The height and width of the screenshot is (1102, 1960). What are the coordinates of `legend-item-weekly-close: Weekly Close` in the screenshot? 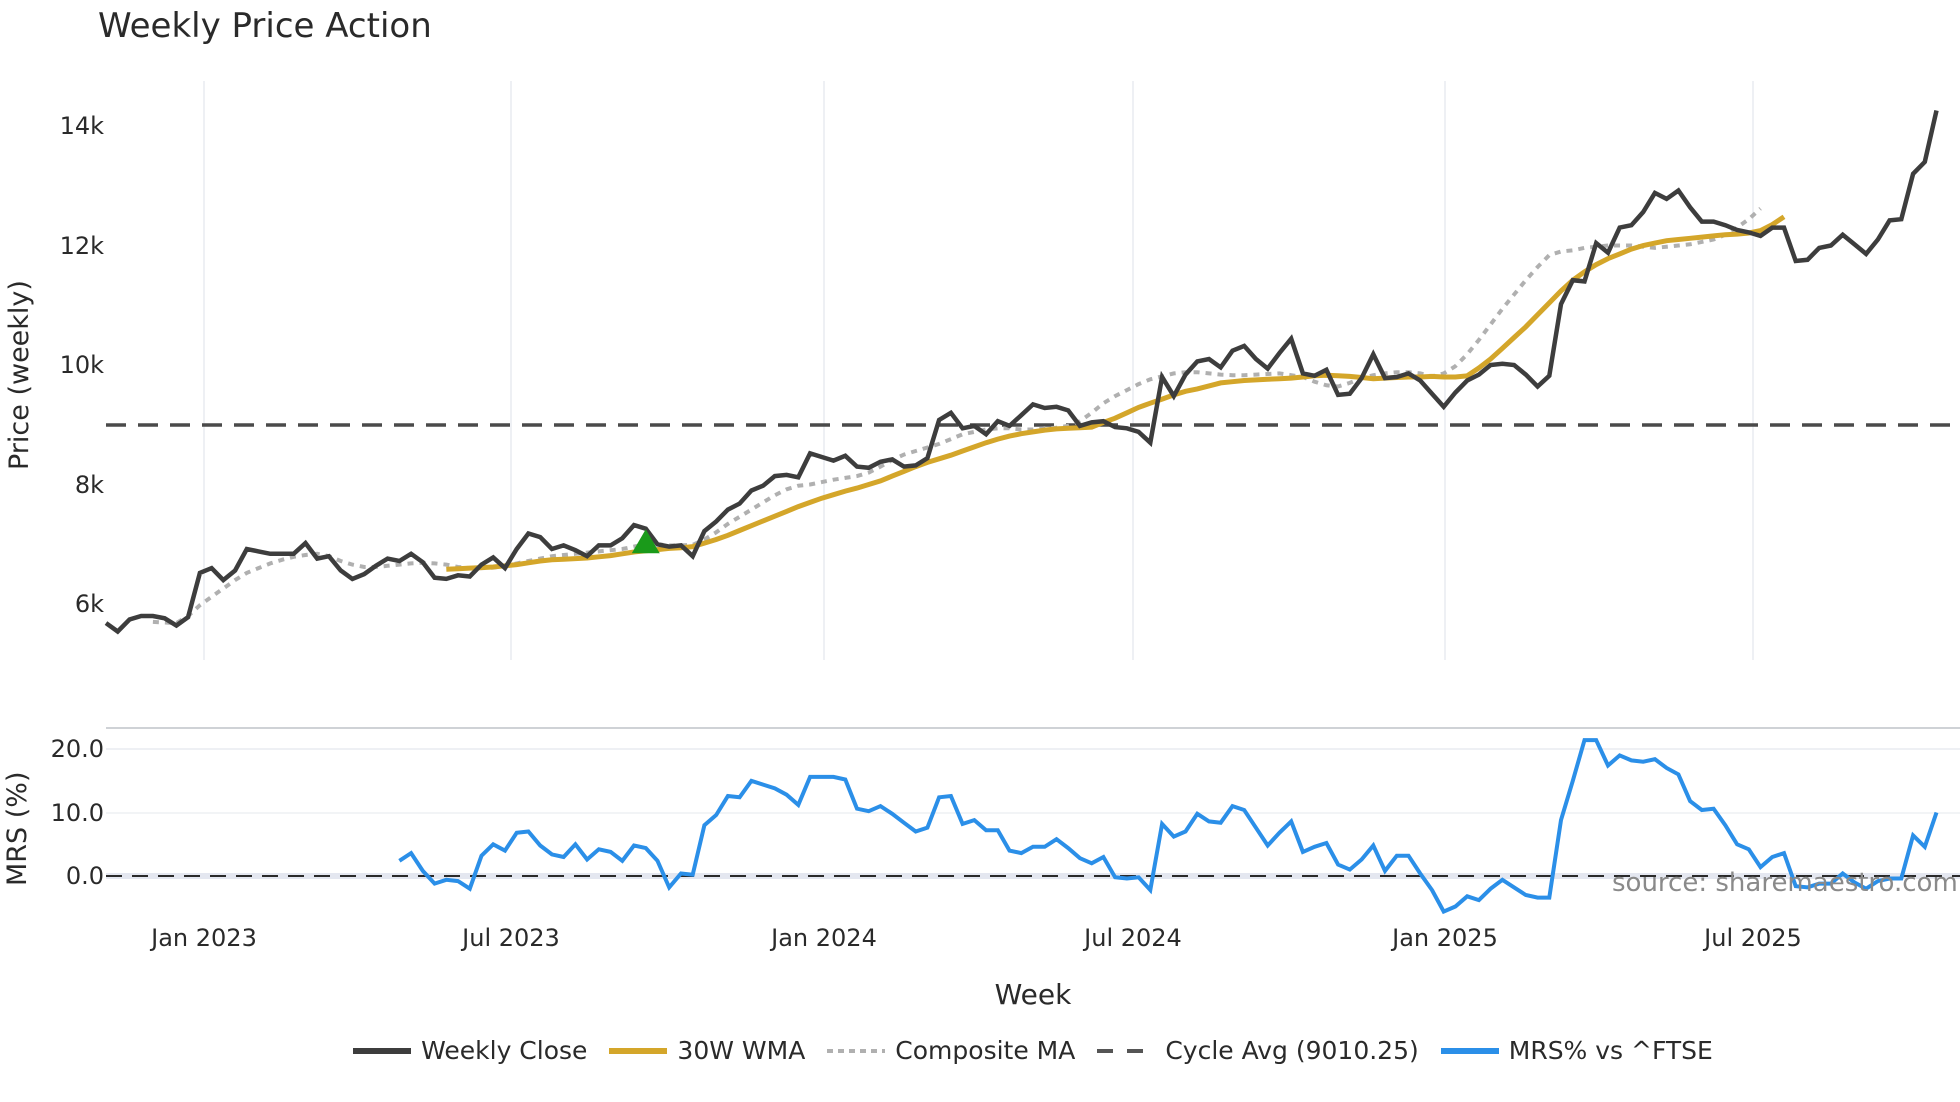 It's located at (470, 1050).